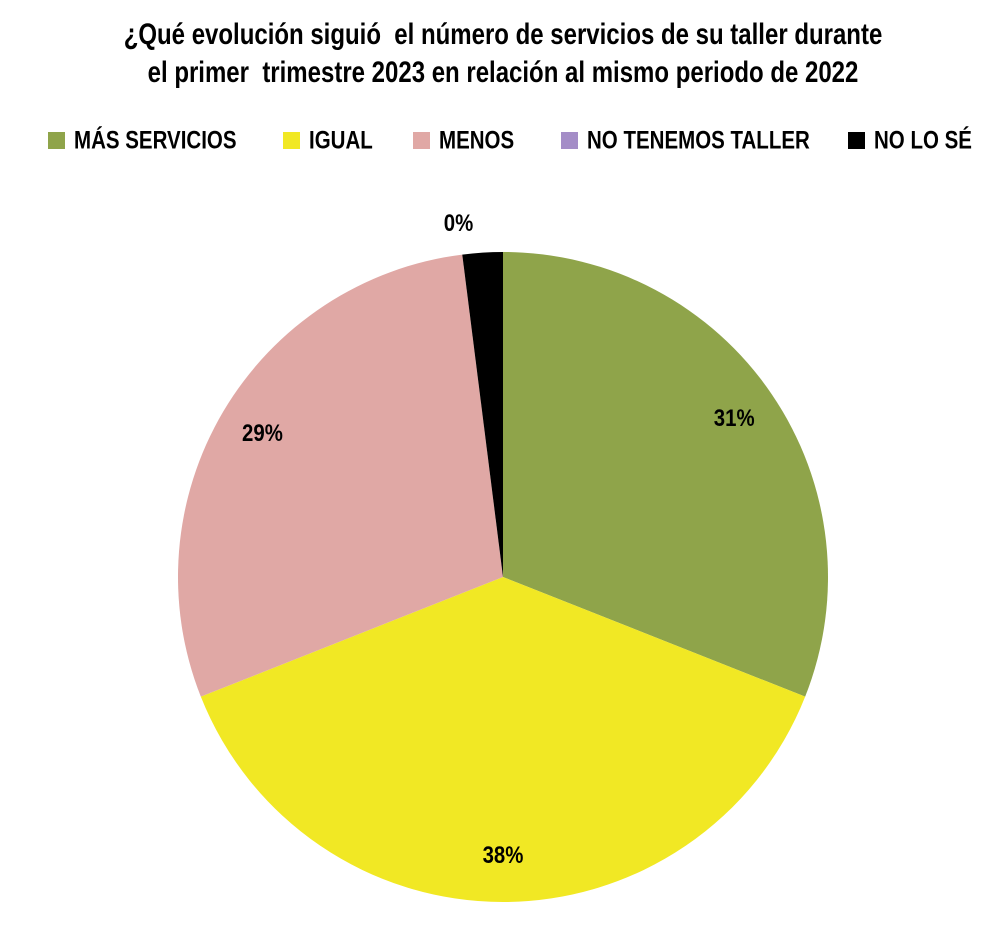 The width and height of the screenshot is (1006, 932). What do you see at coordinates (698, 140) in the screenshot?
I see `legend-label: NO TENEMOS TALLER` at bounding box center [698, 140].